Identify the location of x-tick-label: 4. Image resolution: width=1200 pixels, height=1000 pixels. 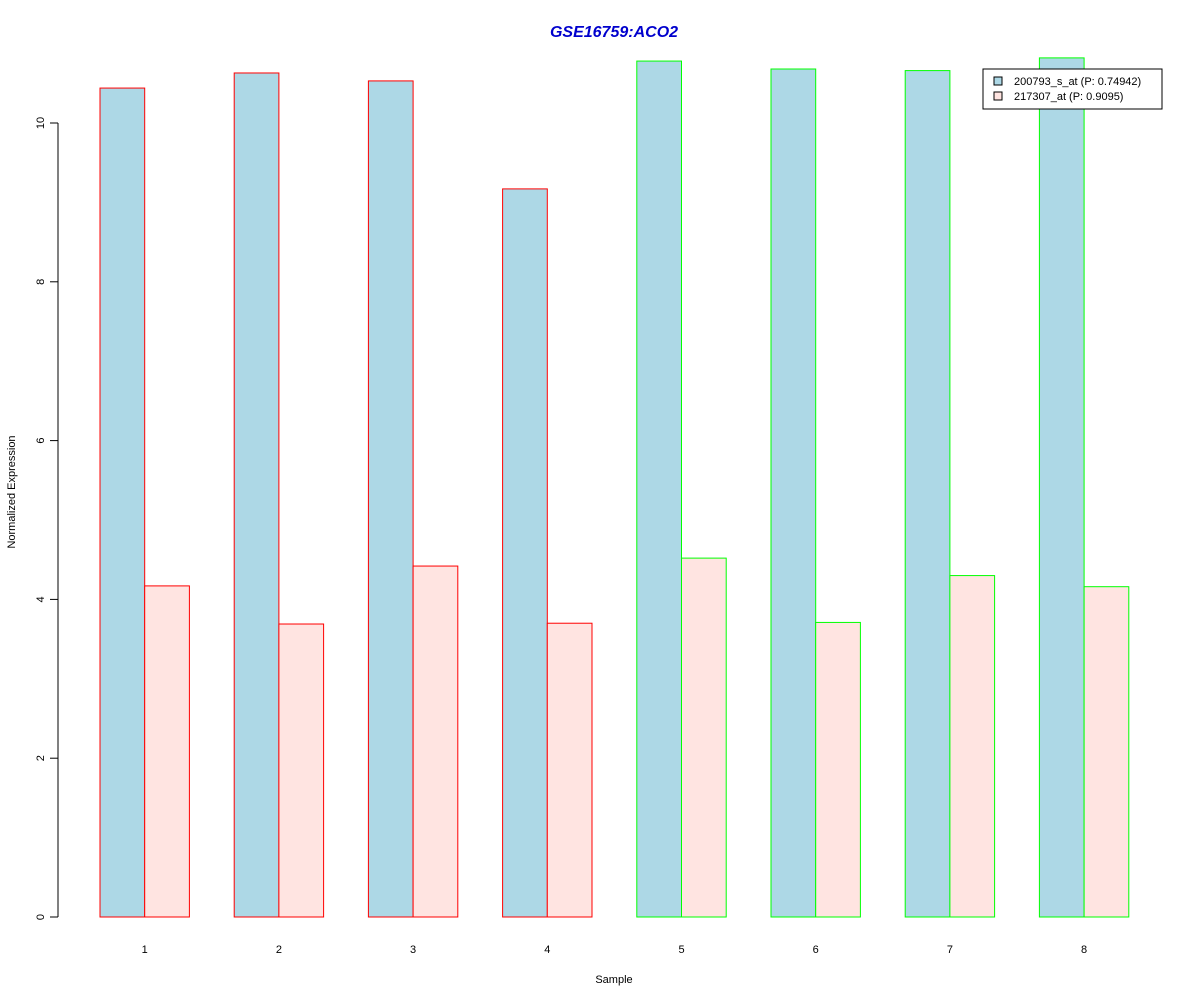
(547, 950).